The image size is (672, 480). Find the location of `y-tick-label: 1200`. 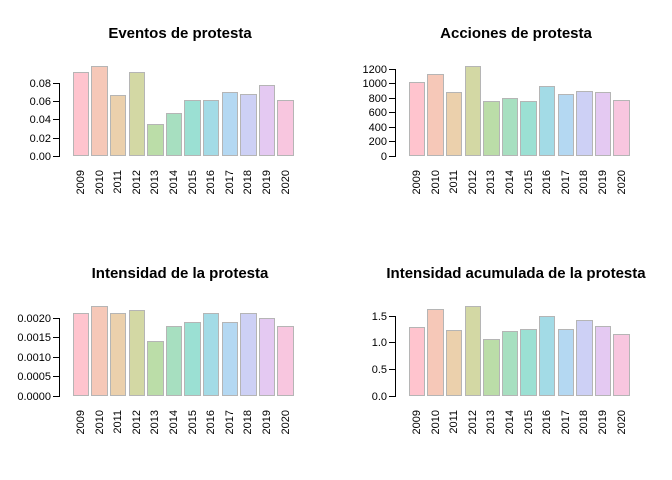

y-tick-label: 1200 is located at coordinates (374, 69).